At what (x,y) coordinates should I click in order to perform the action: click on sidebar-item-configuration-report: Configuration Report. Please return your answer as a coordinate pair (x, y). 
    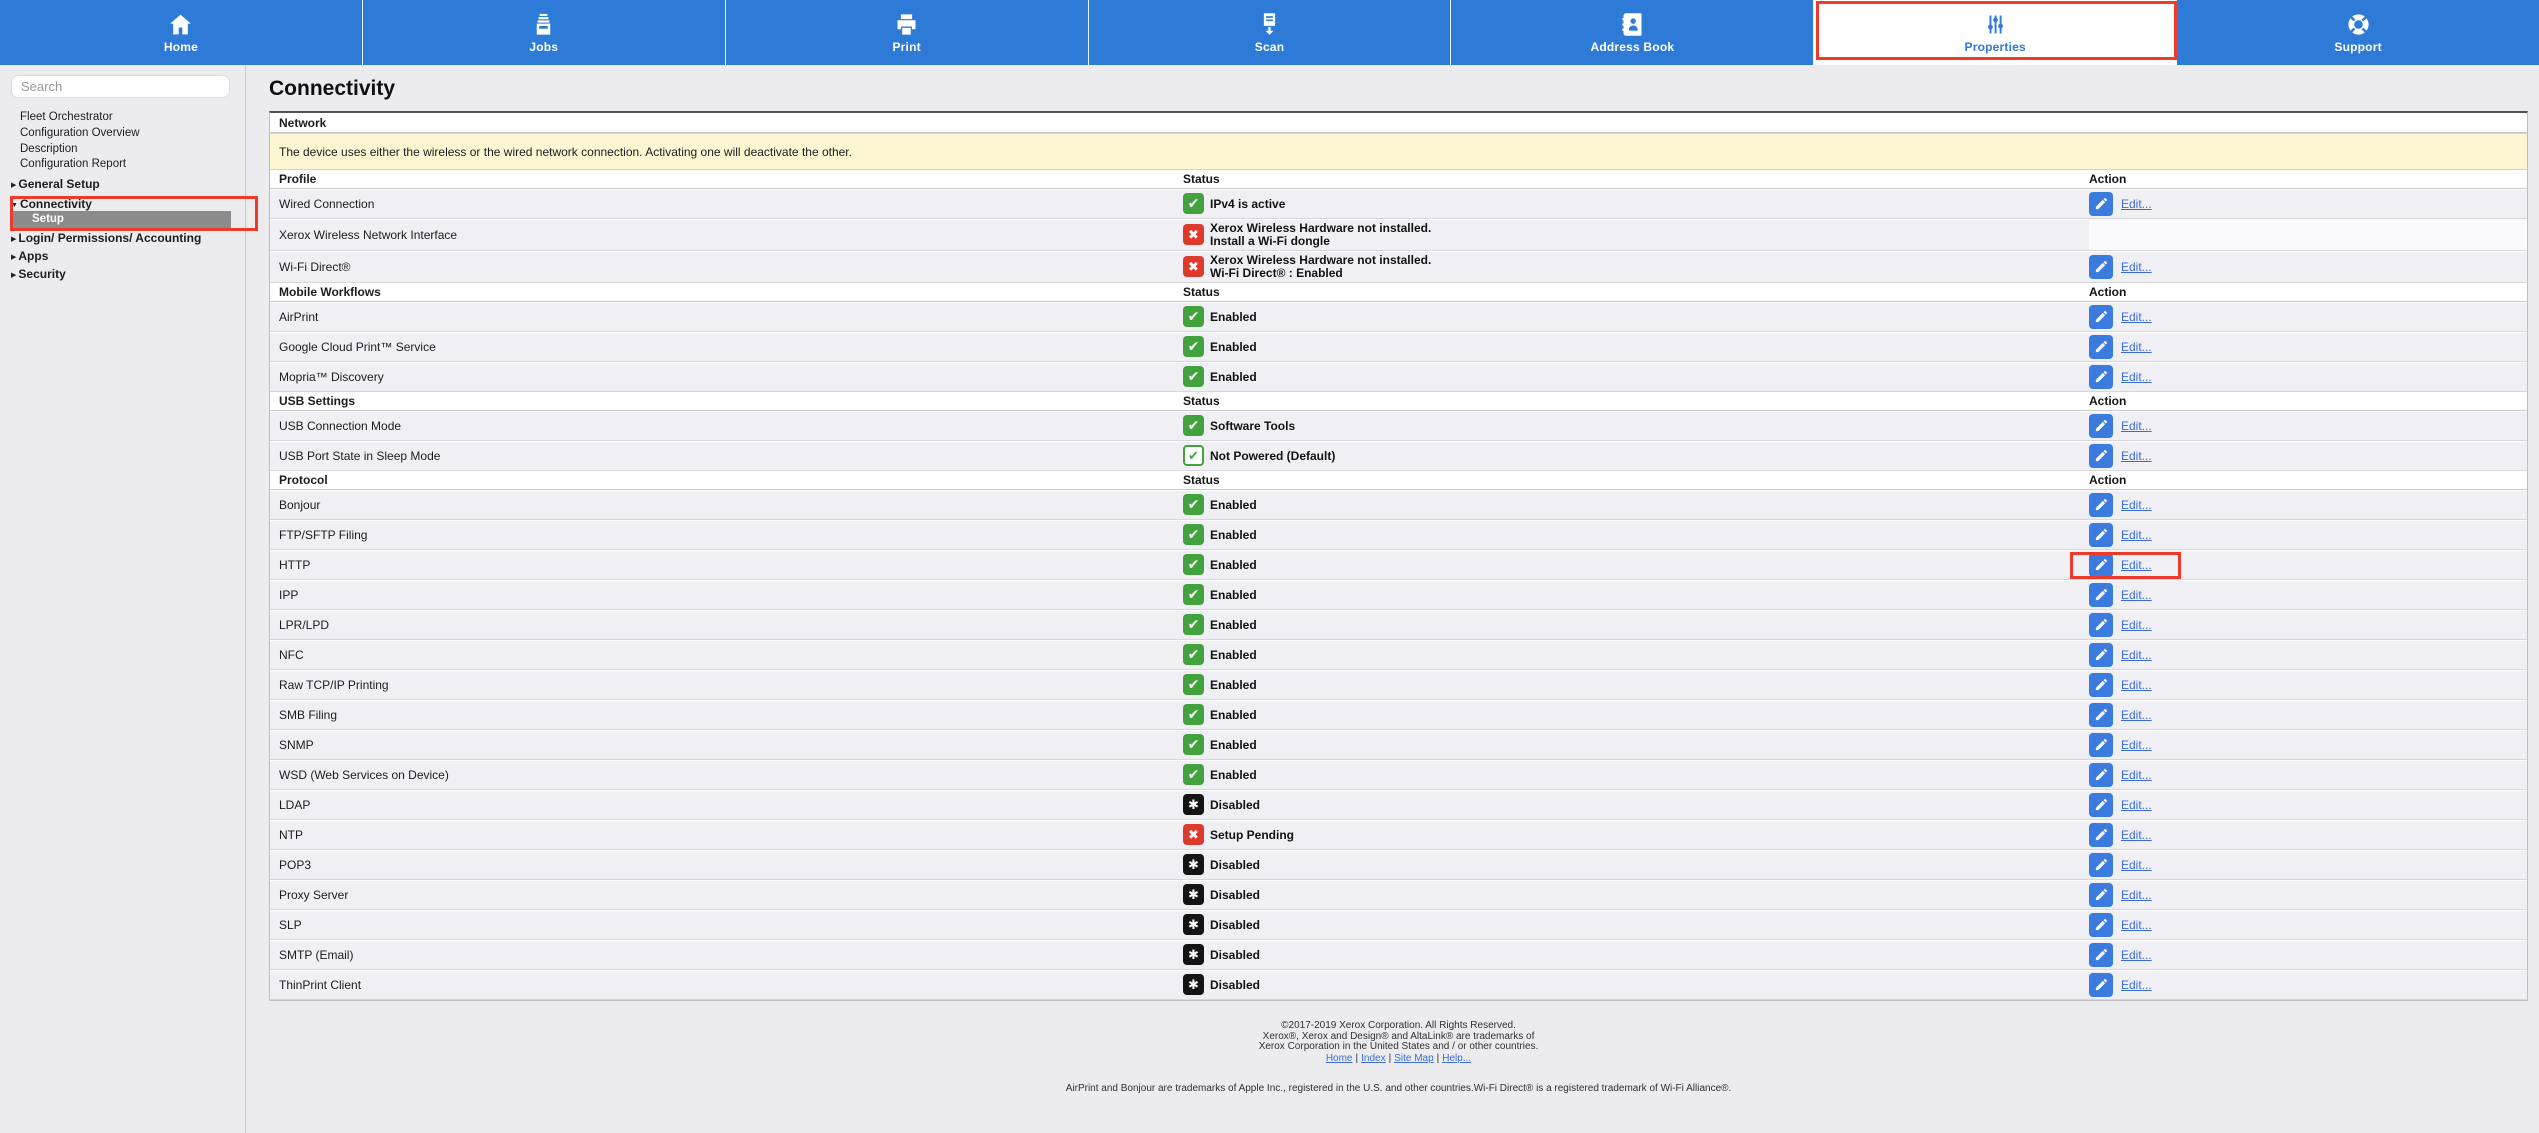
    Looking at the image, I should click on (73, 164).